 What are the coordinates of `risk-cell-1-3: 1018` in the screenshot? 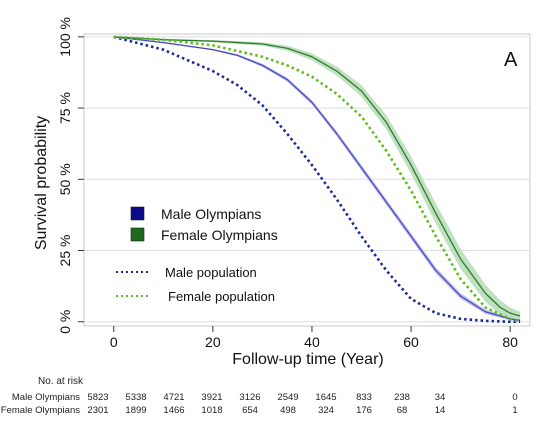 It's located at (211, 410).